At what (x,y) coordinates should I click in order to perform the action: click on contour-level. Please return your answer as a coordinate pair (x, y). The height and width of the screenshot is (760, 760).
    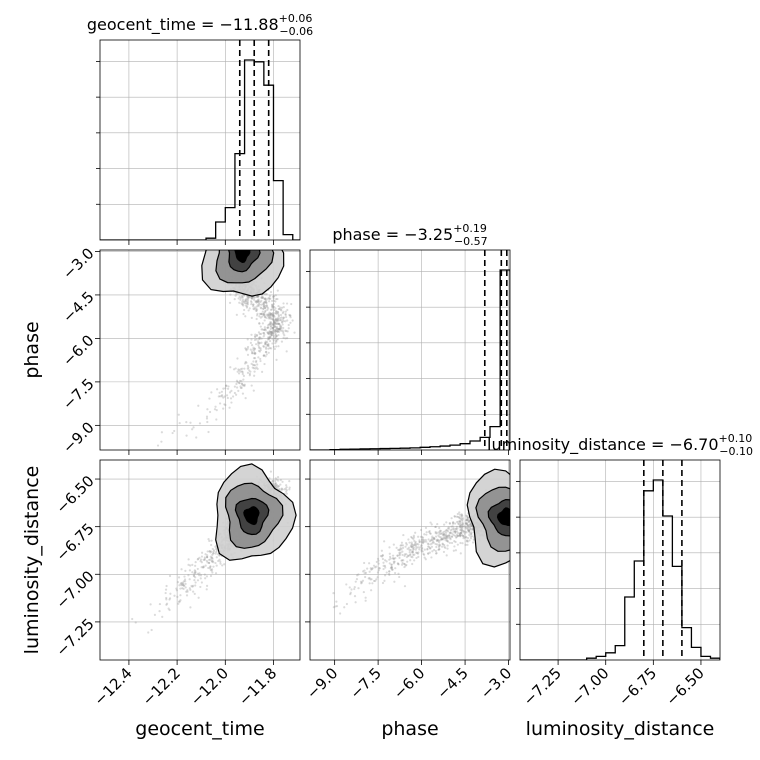
    Looking at the image, I should click on (242, 256).